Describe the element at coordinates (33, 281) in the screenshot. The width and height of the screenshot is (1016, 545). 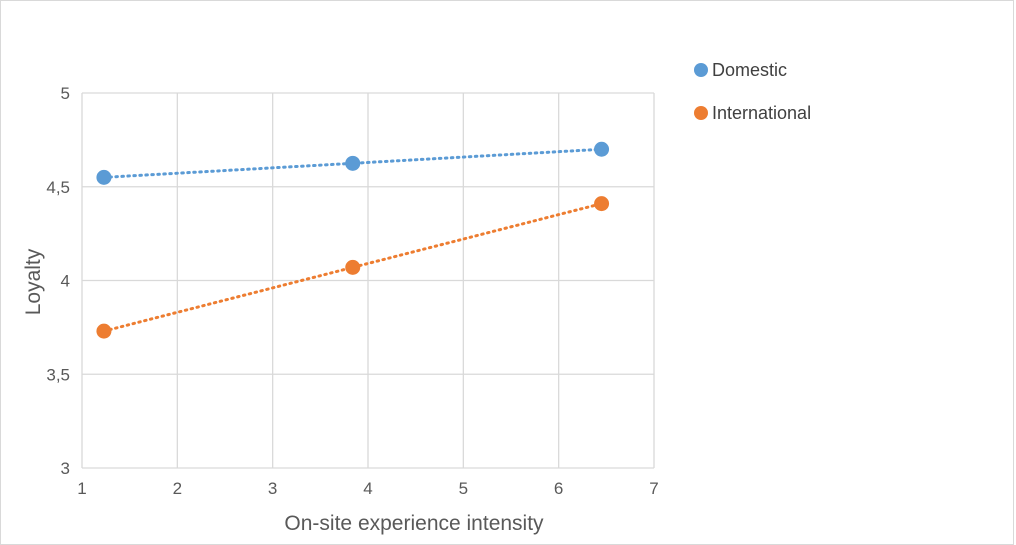
I see `y-axis-title: Loyalty` at that location.